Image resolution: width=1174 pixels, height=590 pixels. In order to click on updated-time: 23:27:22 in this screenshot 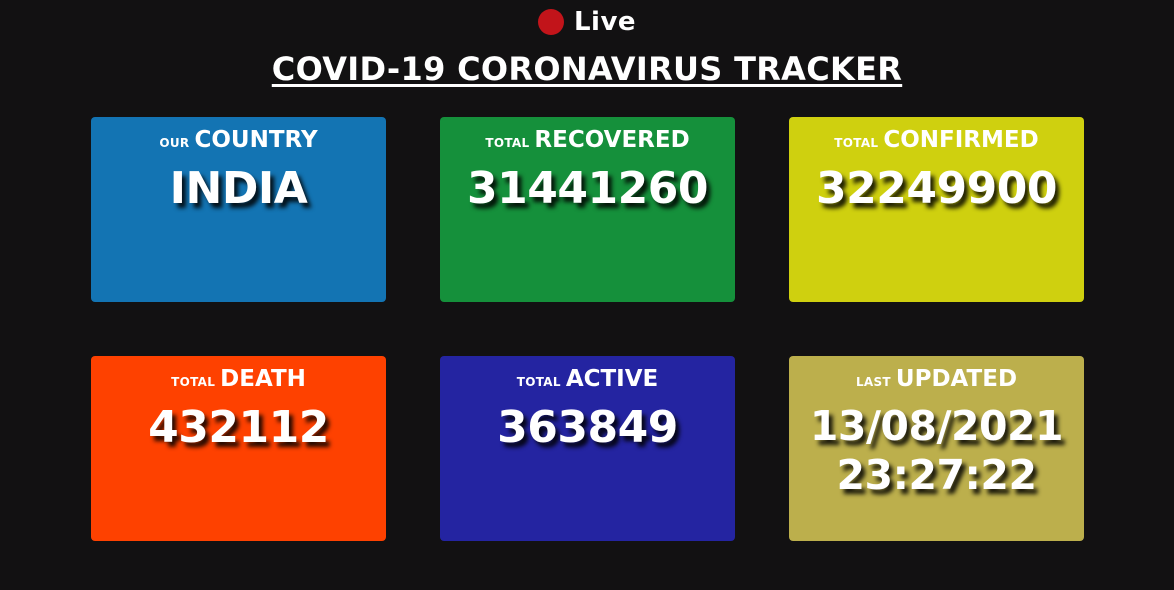, I will do `click(936, 475)`.